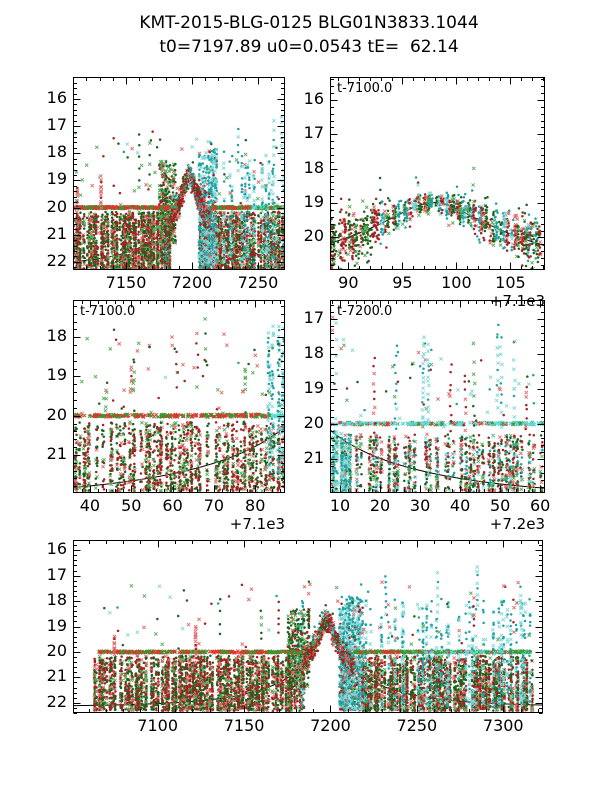 The width and height of the screenshot is (600, 800). I want to click on x-tick-label: 7300, so click(503, 725).